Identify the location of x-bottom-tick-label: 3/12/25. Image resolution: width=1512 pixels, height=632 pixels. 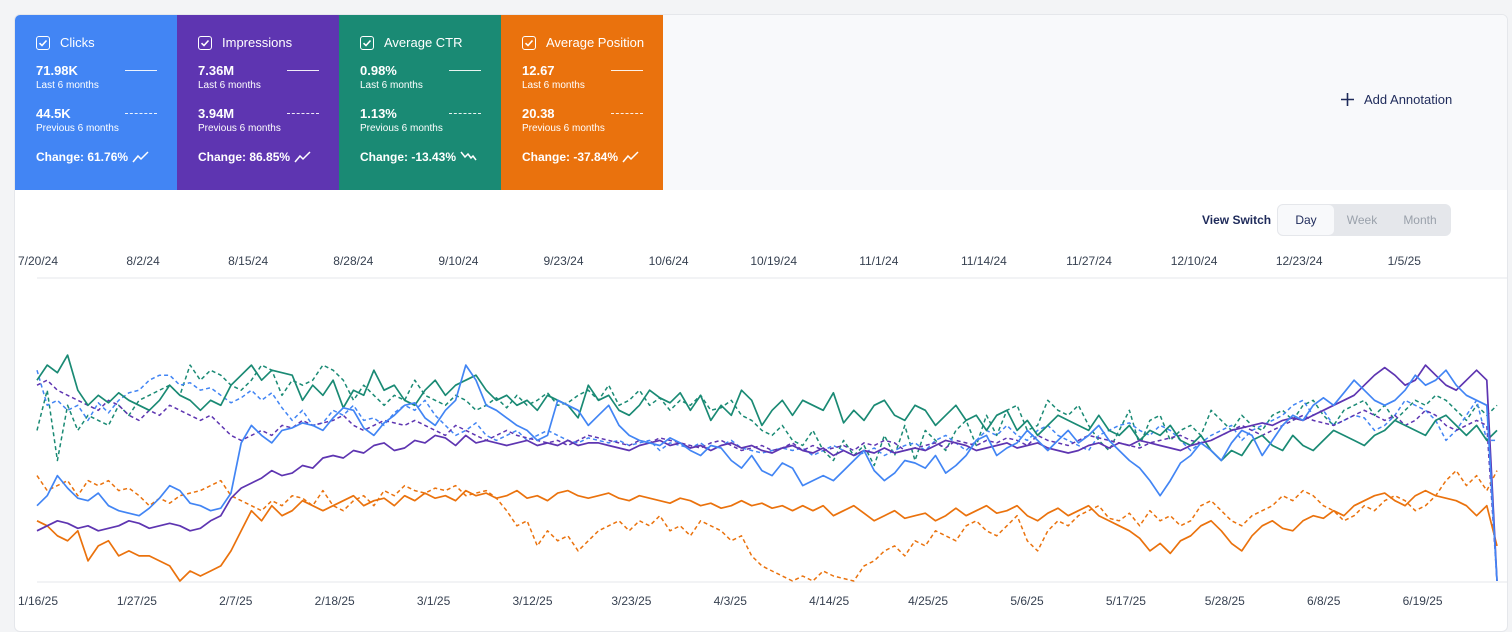
(532, 601).